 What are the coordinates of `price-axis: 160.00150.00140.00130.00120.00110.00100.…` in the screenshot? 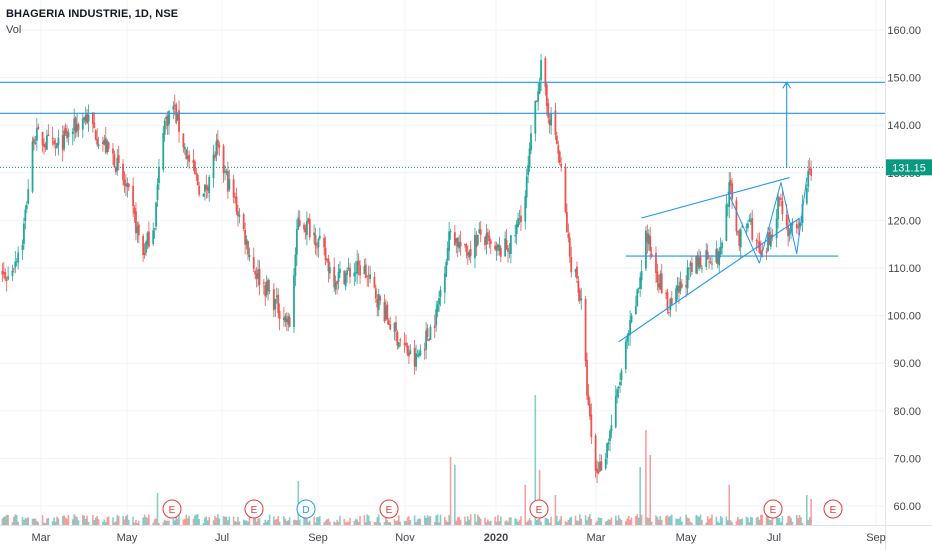 It's located at (908, 275).